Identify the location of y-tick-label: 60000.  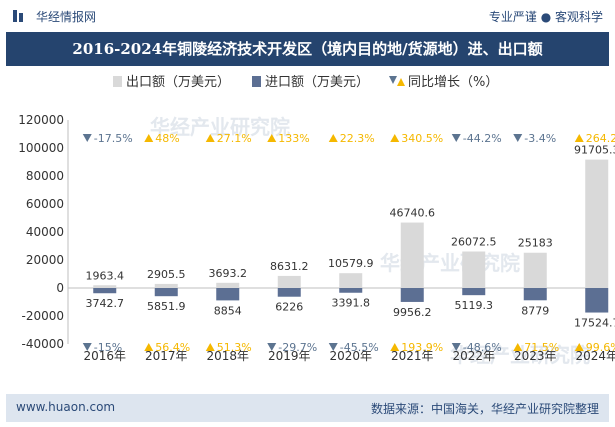
(45, 204).